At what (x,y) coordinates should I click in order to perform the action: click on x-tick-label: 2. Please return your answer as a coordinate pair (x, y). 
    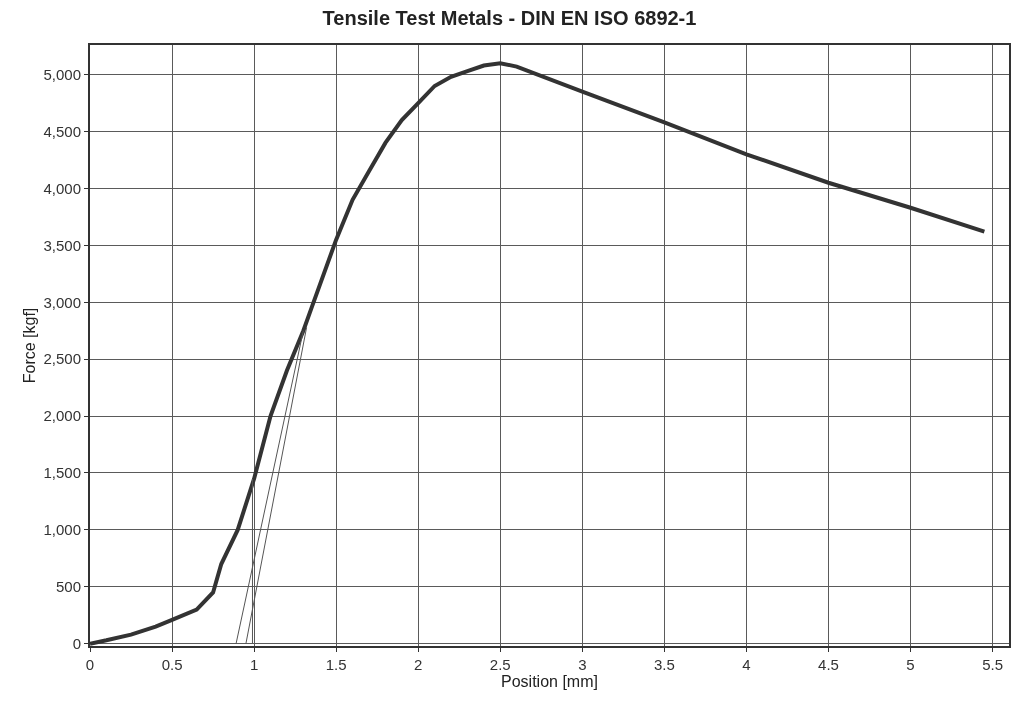
    Looking at the image, I should click on (418, 664).